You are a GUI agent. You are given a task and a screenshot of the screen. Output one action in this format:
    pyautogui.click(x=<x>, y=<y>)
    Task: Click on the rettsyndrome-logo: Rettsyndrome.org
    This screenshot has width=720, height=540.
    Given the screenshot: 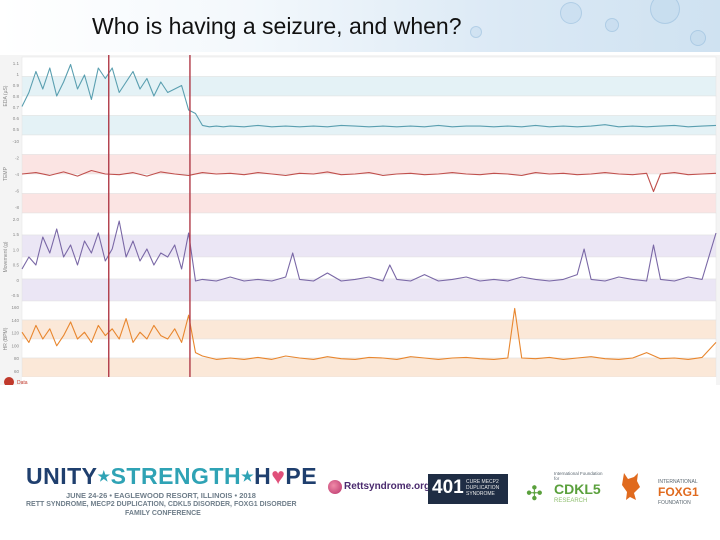 What is the action you would take?
    pyautogui.click(x=379, y=488)
    